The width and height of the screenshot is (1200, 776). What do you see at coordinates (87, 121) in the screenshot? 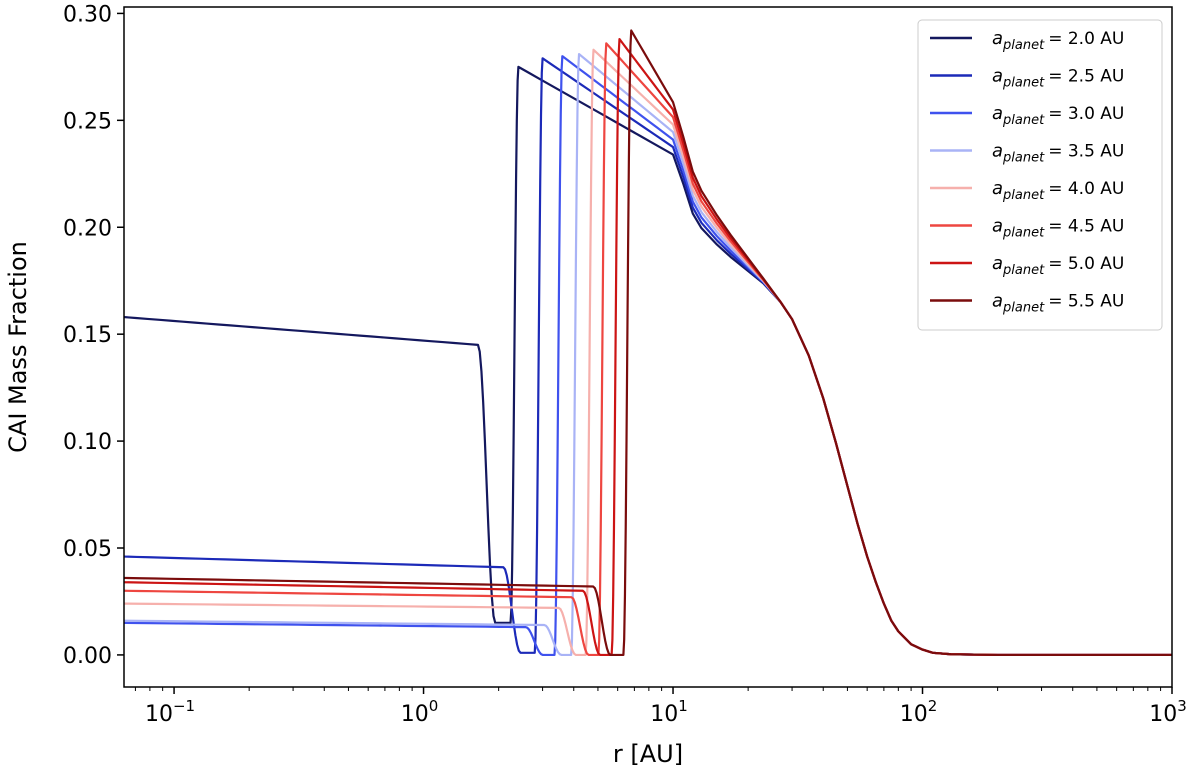
I see `y-tick-label: 0.25` at bounding box center [87, 121].